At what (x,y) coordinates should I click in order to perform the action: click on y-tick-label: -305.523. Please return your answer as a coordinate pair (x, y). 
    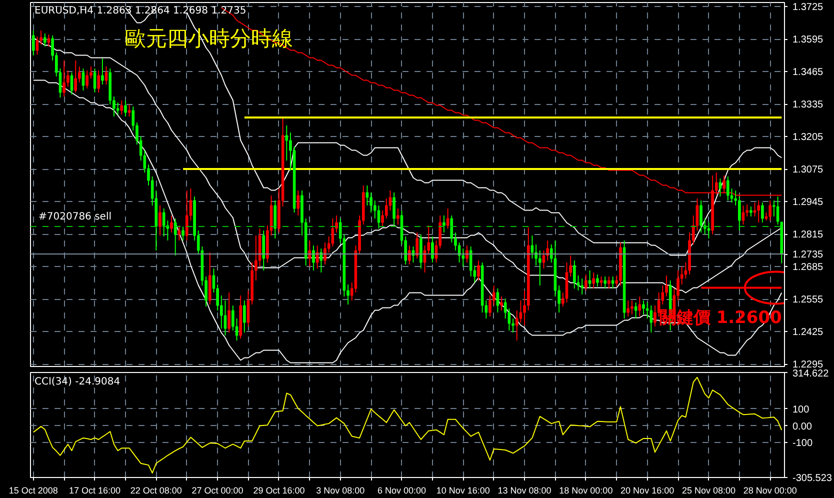
    Looking at the image, I should click on (812, 478).